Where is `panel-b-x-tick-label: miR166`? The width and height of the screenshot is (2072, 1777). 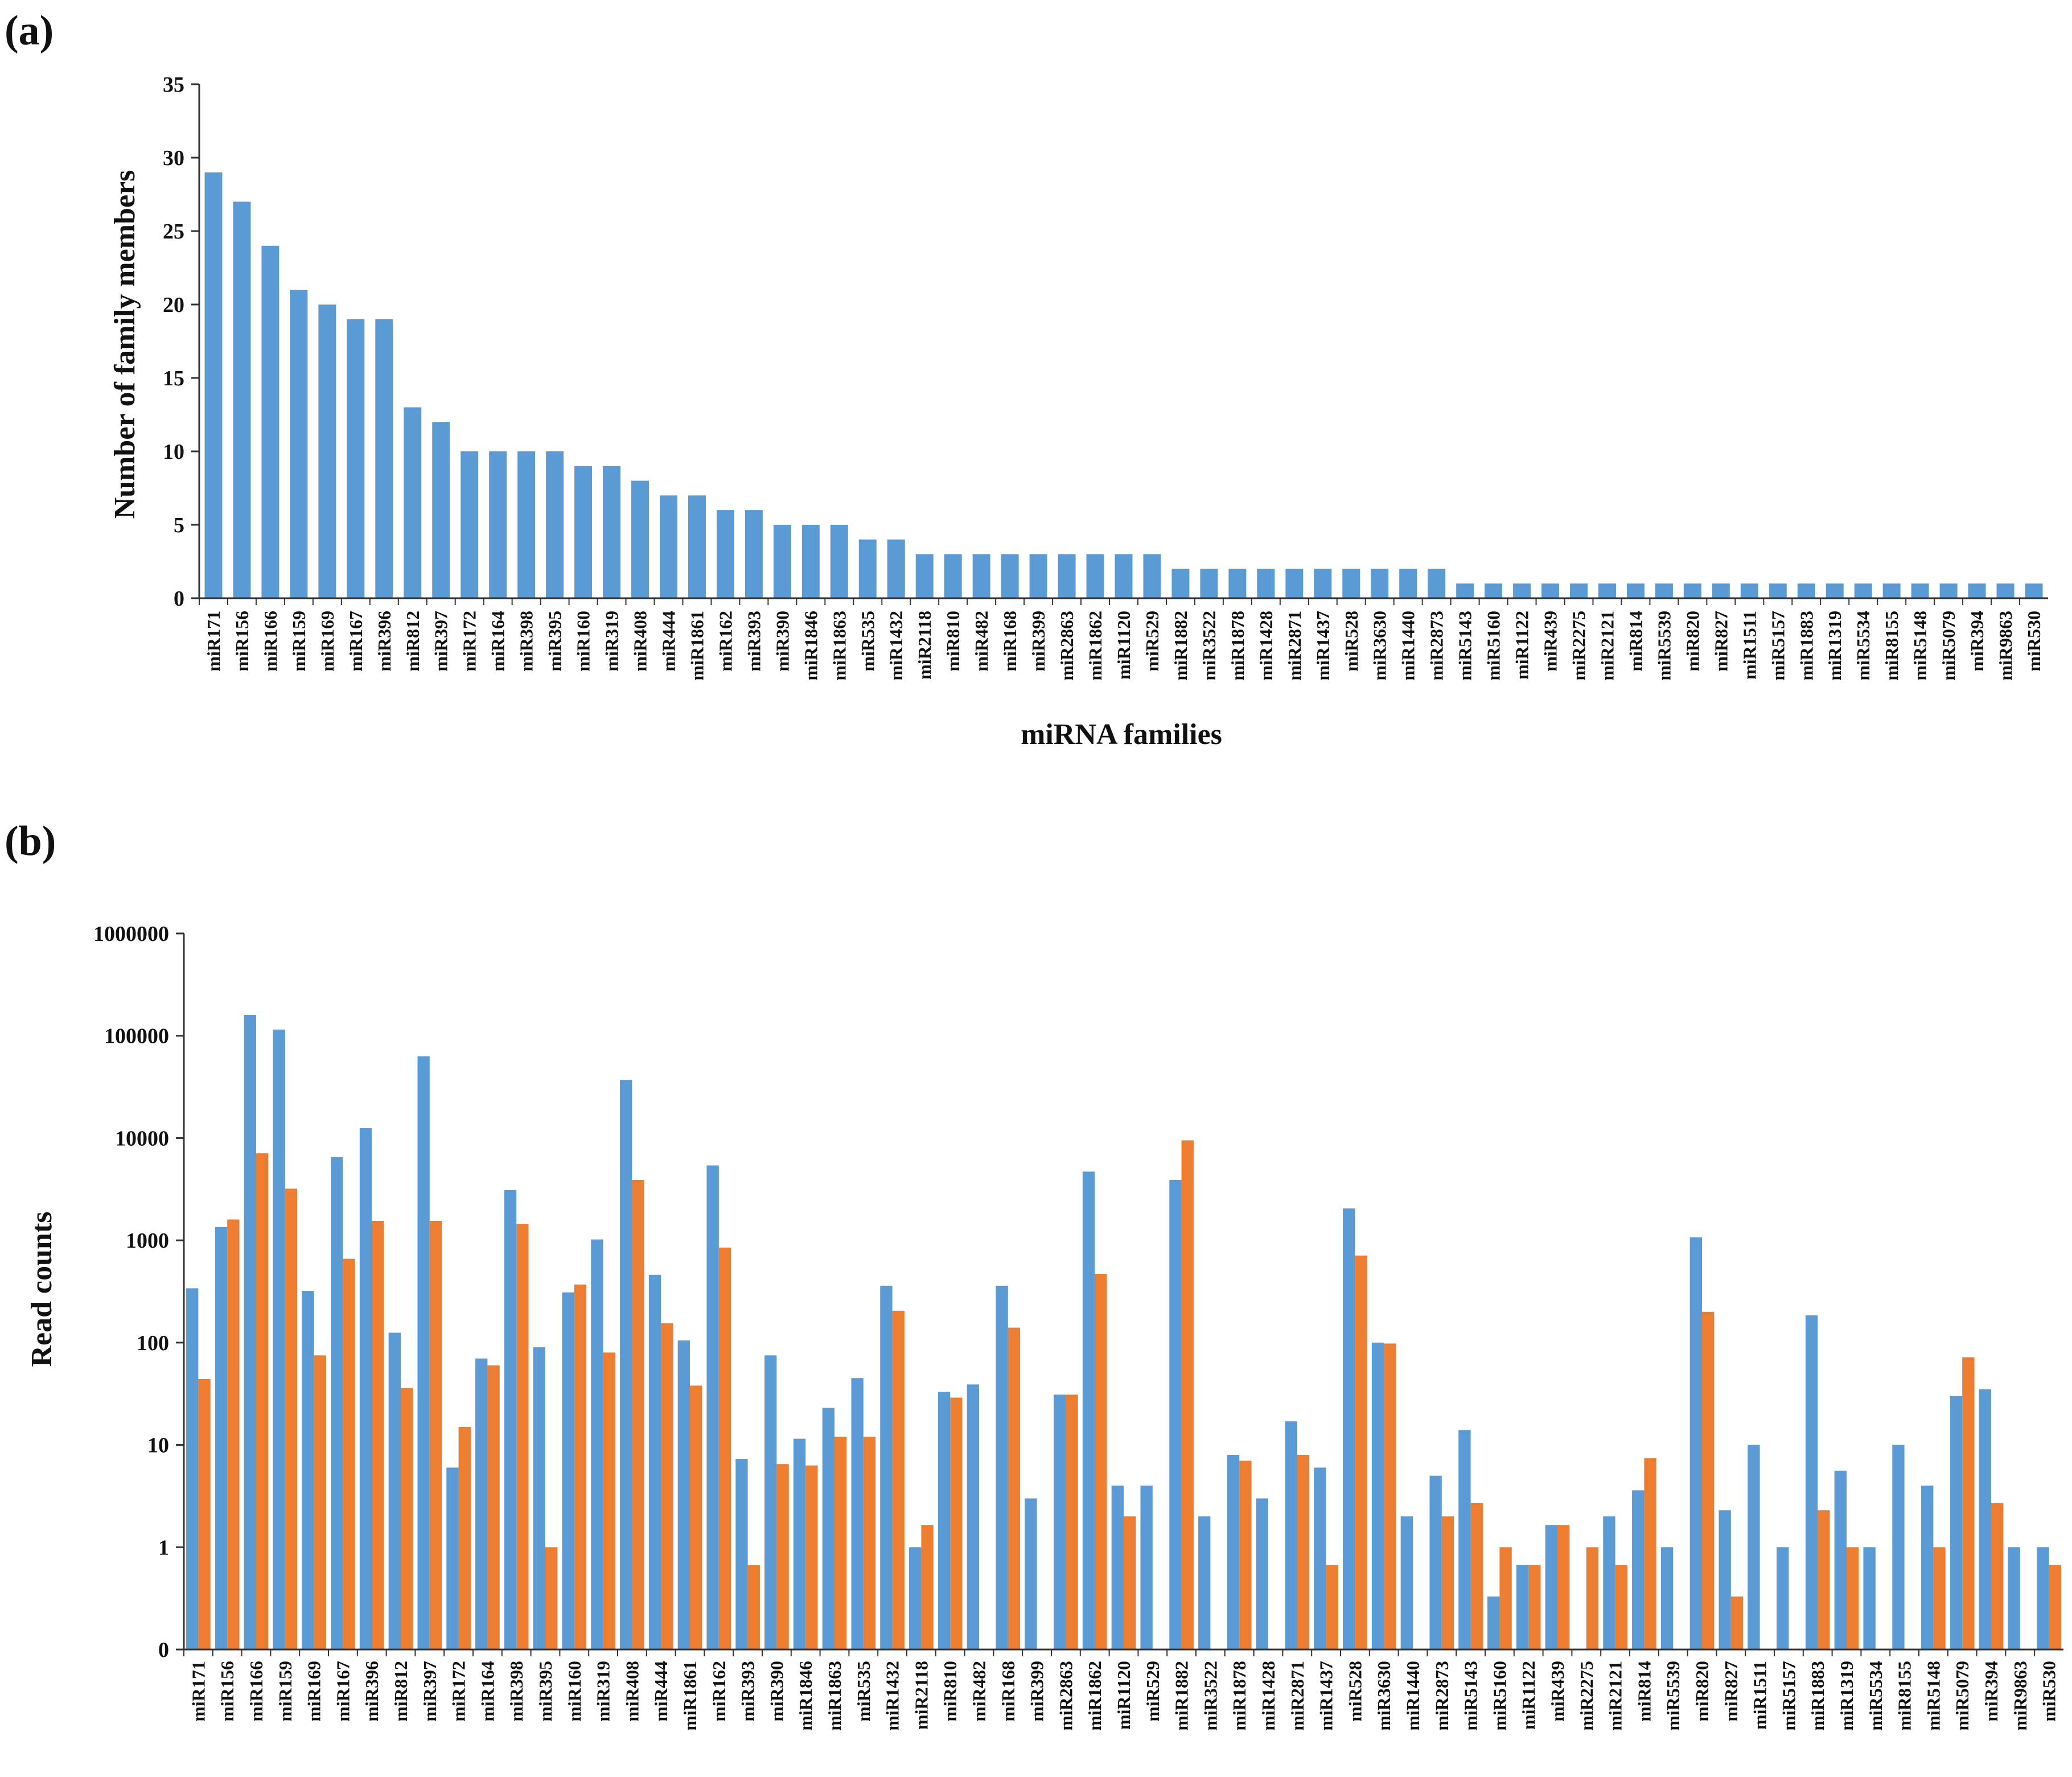
panel-b-x-tick-label: miR166 is located at coordinates (256, 1691).